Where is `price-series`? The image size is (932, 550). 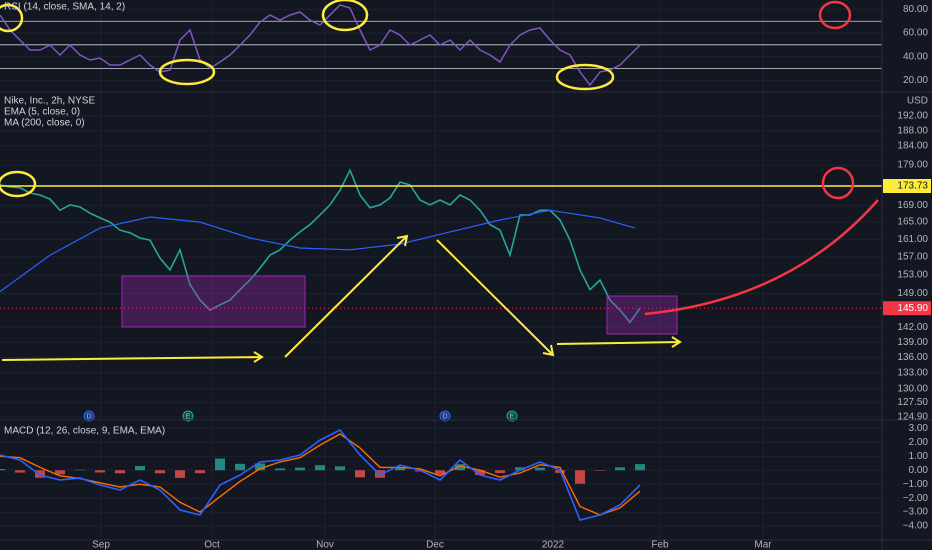
price-series is located at coordinates (318, 251).